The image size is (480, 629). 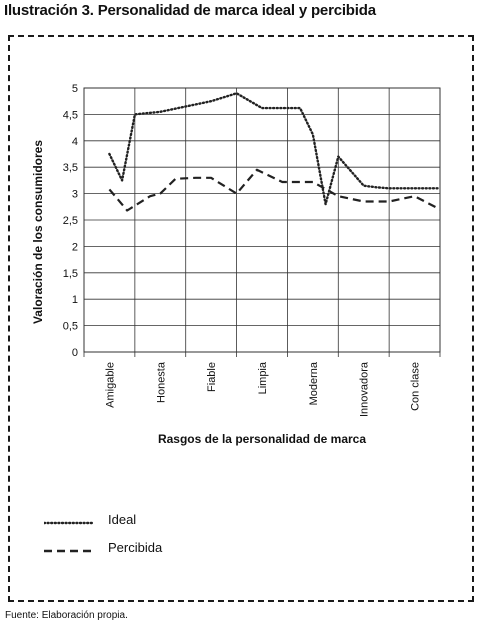 What do you see at coordinates (275, 149) in the screenshot?
I see `series-line-ideal` at bounding box center [275, 149].